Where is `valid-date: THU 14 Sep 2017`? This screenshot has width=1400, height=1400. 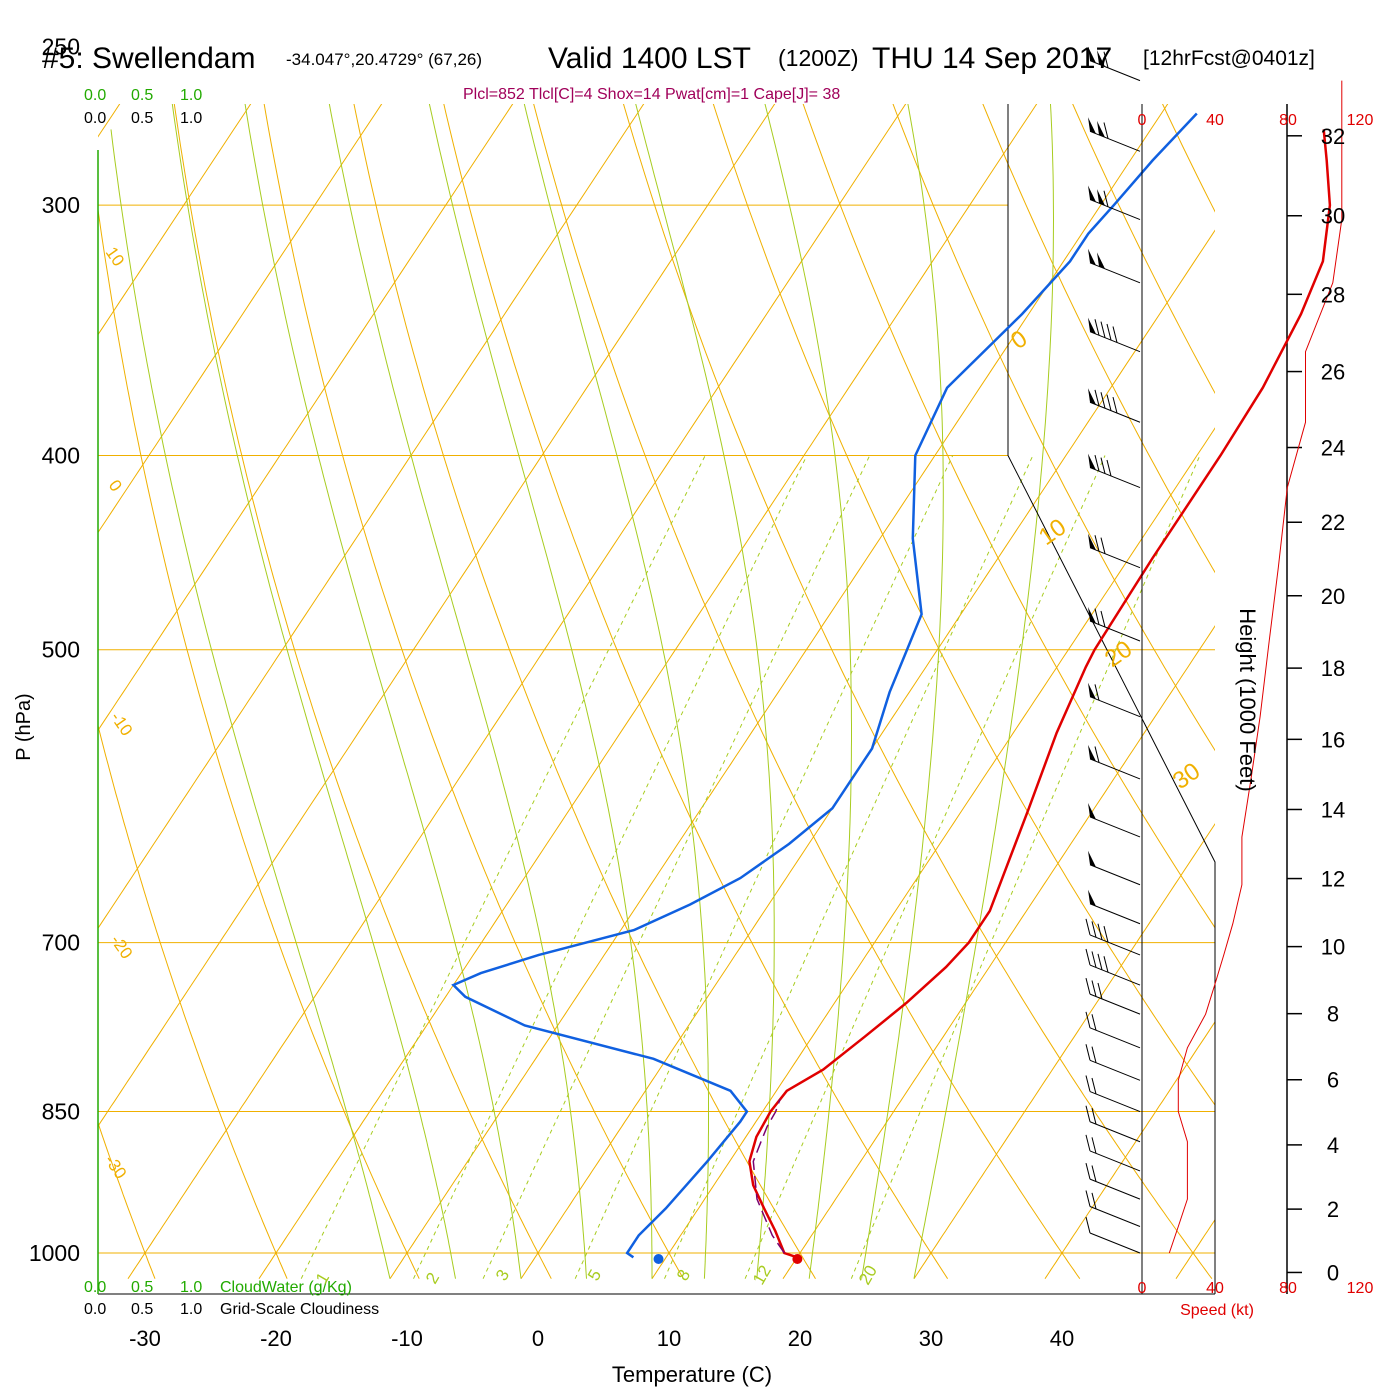
valid-date: THU 14 Sep 2017 is located at coordinates (992, 58).